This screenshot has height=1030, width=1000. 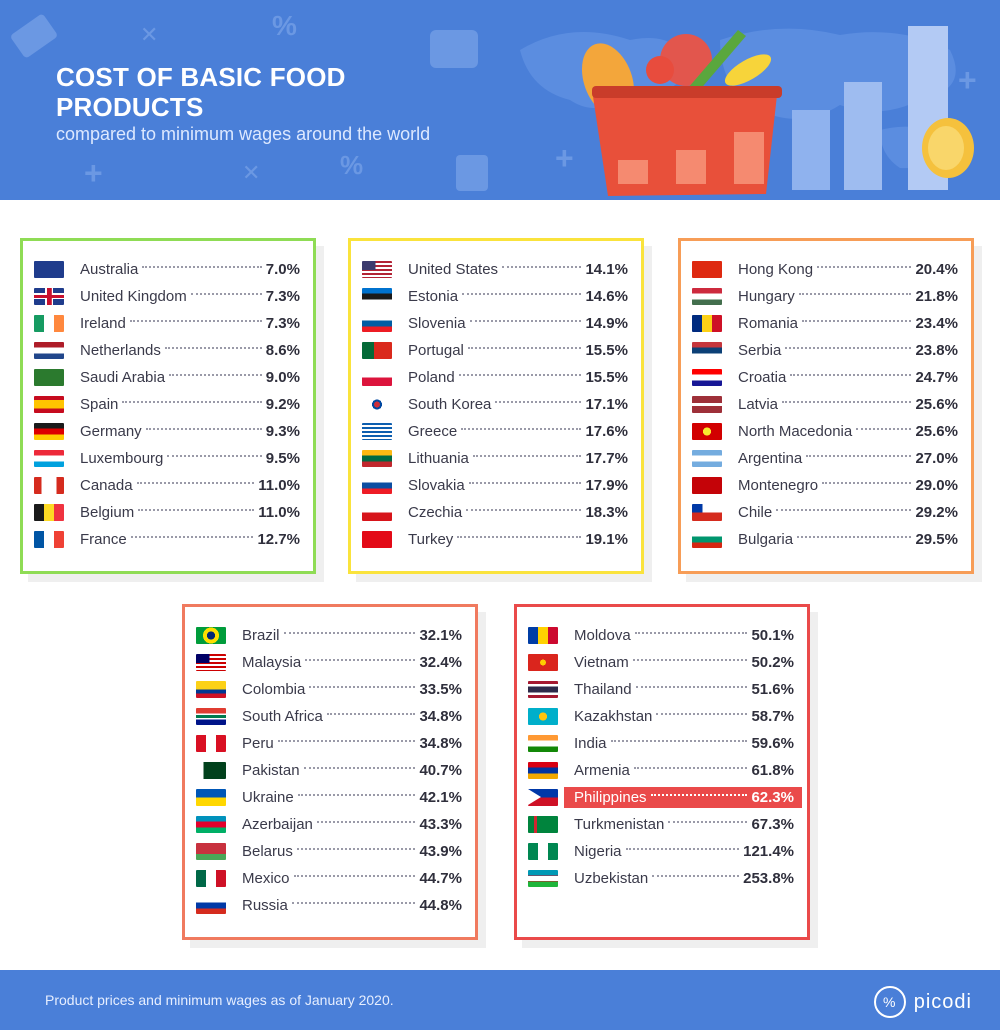 I want to click on cost-percentage: 17.9%, so click(x=606, y=485).